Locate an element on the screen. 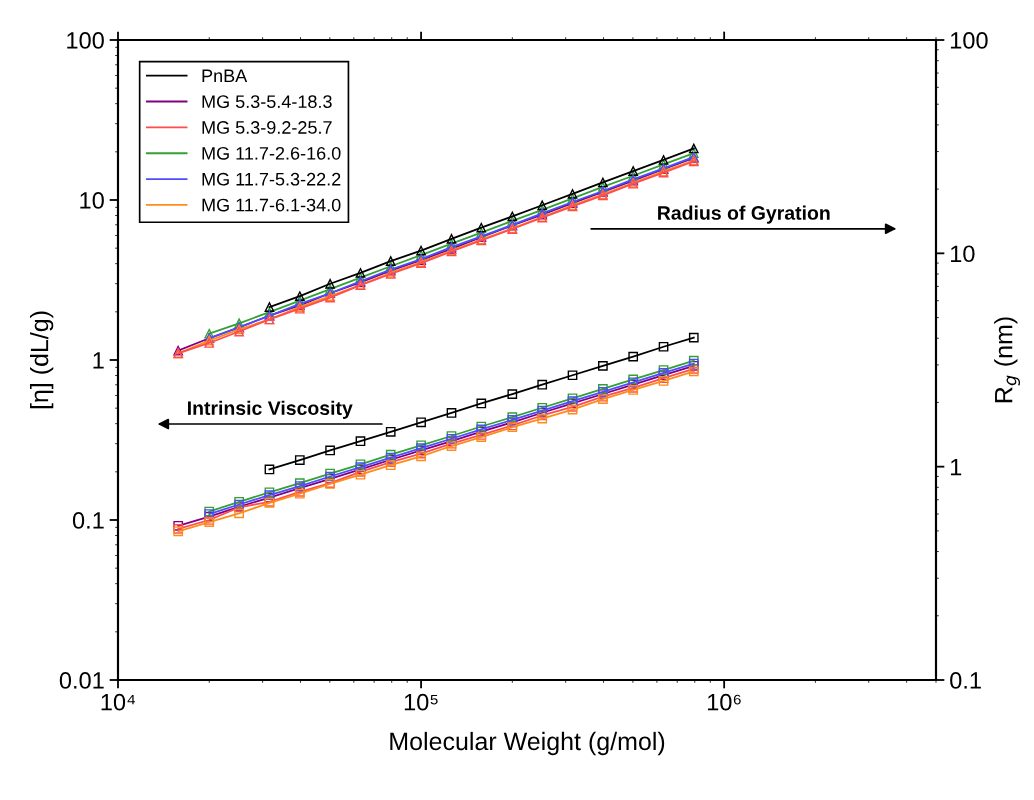 The height and width of the screenshot is (800, 1034). annotation: Intrinsic Viscosity is located at coordinates (270, 409).